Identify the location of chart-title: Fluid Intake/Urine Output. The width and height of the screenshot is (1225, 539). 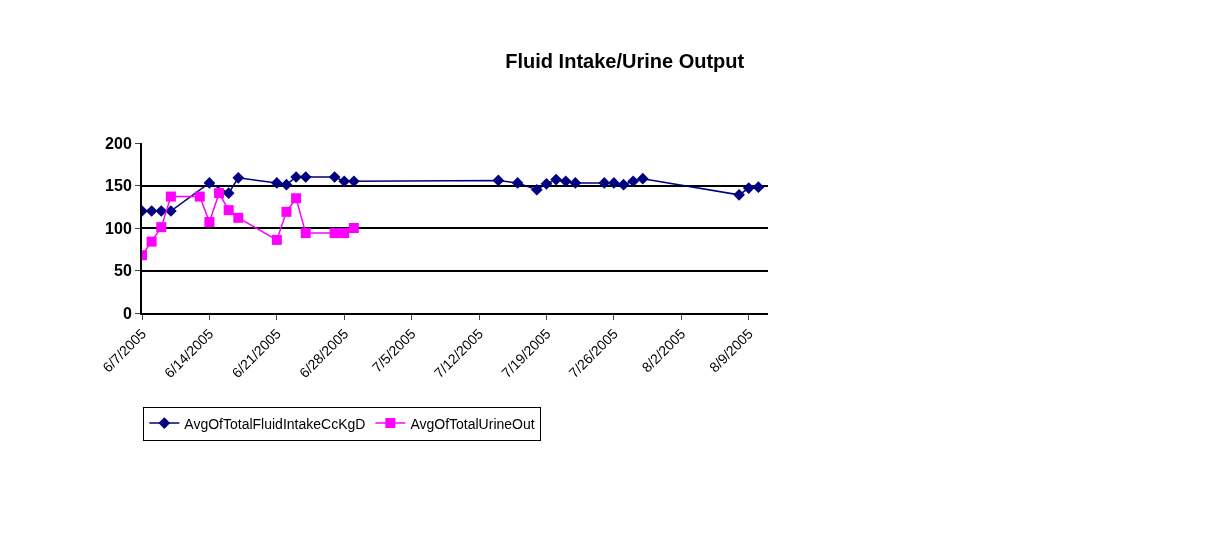
(625, 60).